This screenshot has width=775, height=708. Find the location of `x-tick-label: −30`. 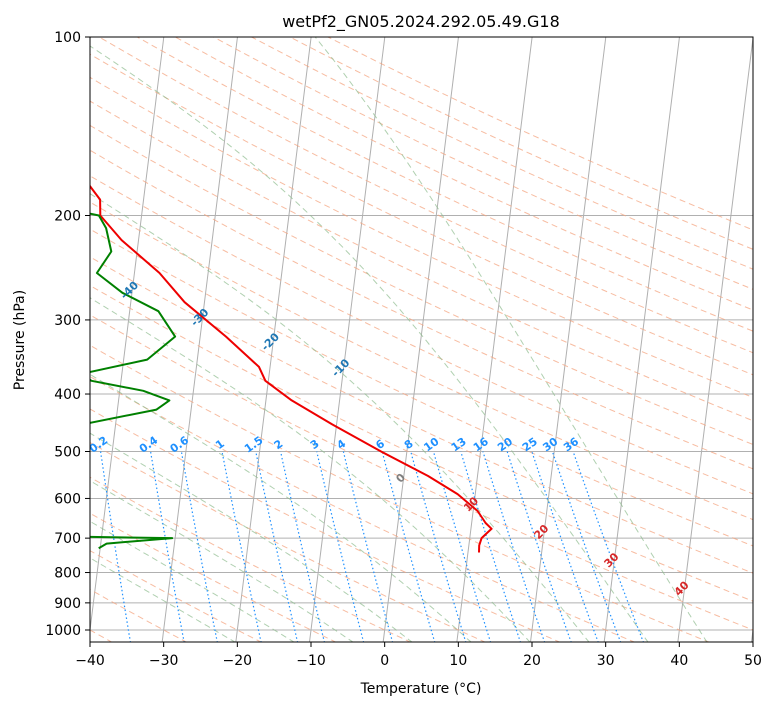

x-tick-label: −30 is located at coordinates (164, 661).